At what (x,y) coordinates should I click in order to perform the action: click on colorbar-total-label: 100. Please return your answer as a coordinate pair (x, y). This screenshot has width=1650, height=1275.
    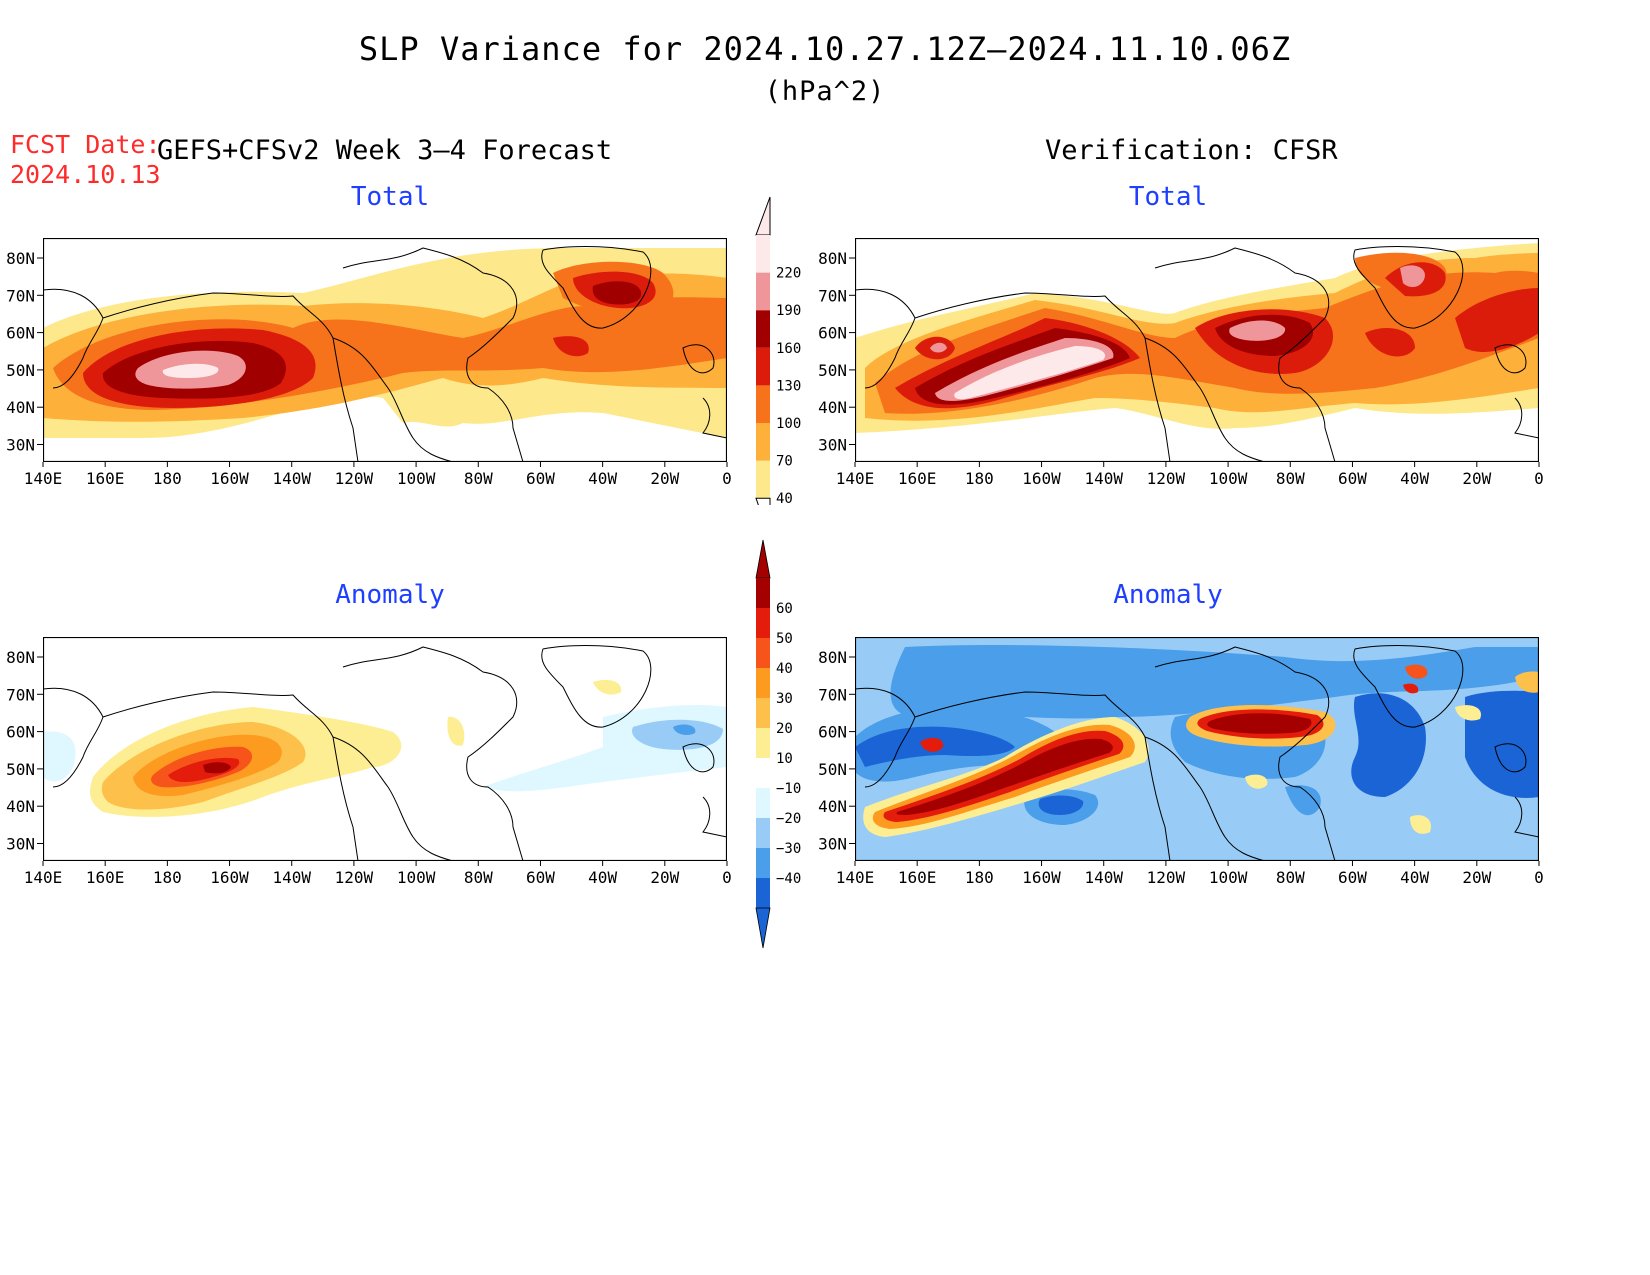
    Looking at the image, I should click on (788, 424).